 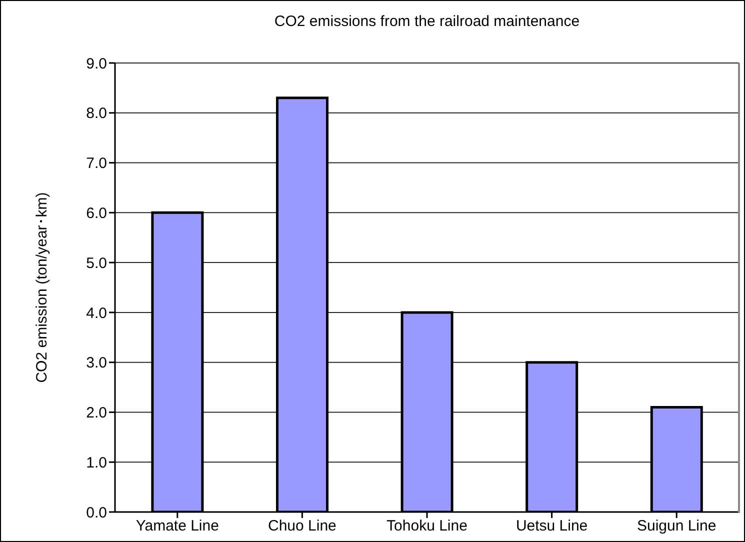 What do you see at coordinates (96, 213) in the screenshot?
I see `y-tick-label: 6.0` at bounding box center [96, 213].